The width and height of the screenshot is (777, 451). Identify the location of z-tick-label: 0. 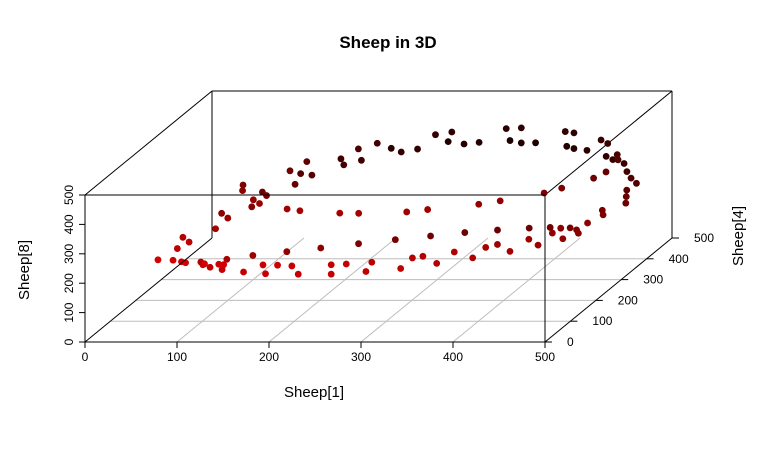
(69, 341).